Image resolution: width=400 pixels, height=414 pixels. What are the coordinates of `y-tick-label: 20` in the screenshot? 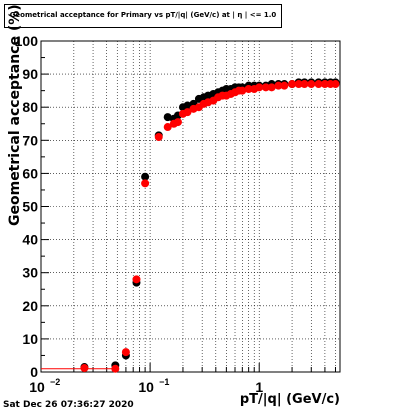 It's located at (30, 306).